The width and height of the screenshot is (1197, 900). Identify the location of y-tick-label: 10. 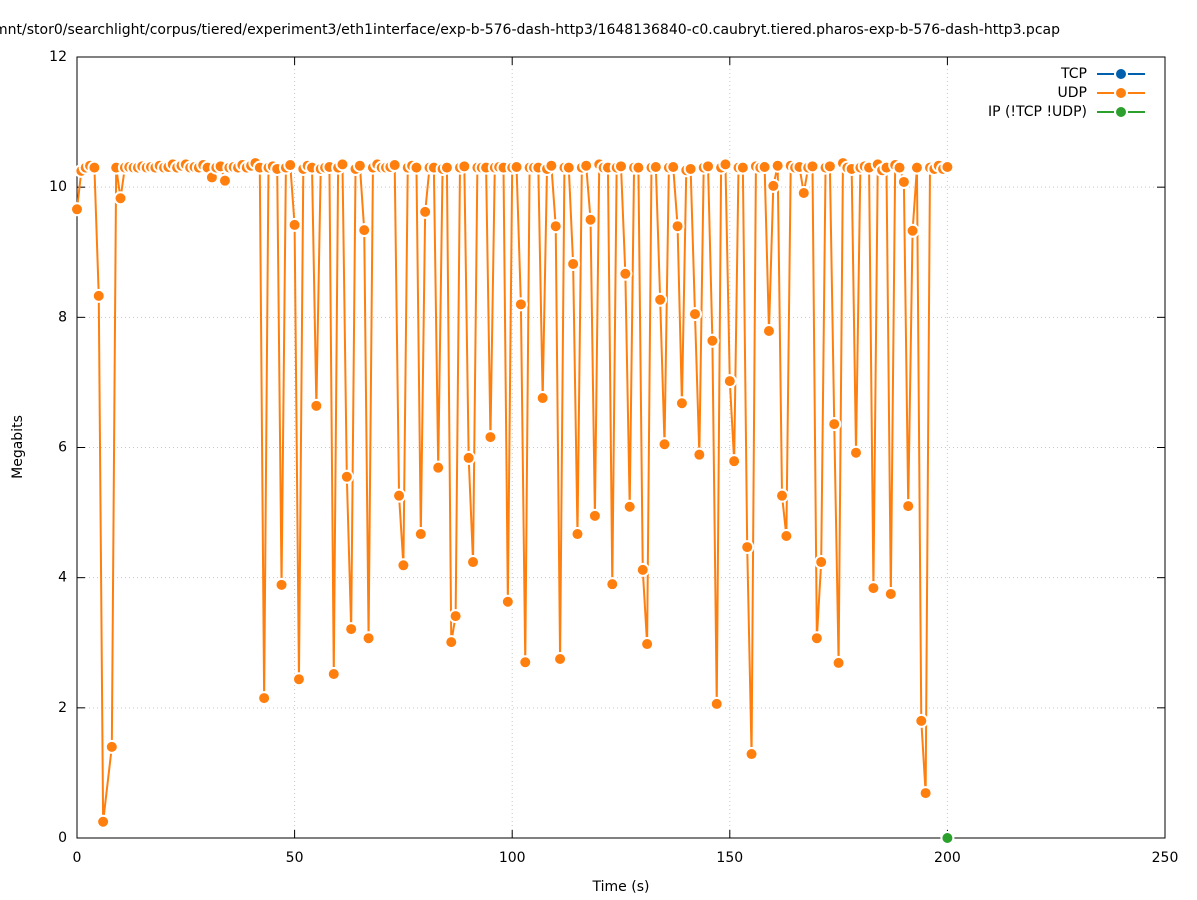
(58, 187).